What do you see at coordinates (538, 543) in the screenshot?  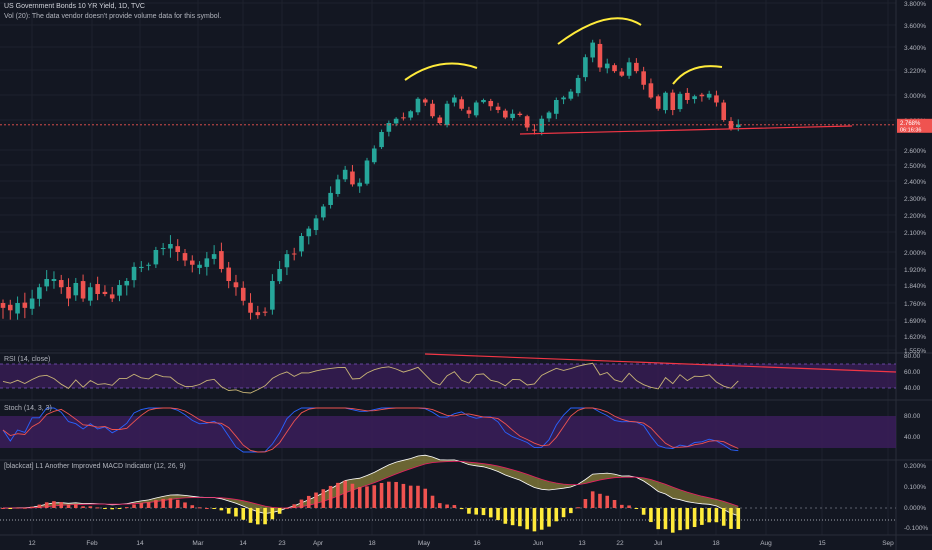 I see `time-tick-label: Jun` at bounding box center [538, 543].